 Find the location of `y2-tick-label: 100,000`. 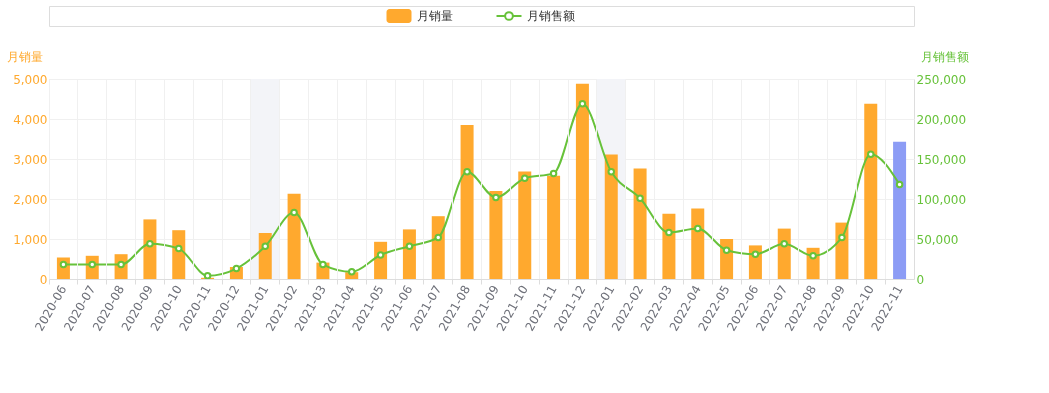

y2-tick-label: 100,000 is located at coordinates (941, 199).